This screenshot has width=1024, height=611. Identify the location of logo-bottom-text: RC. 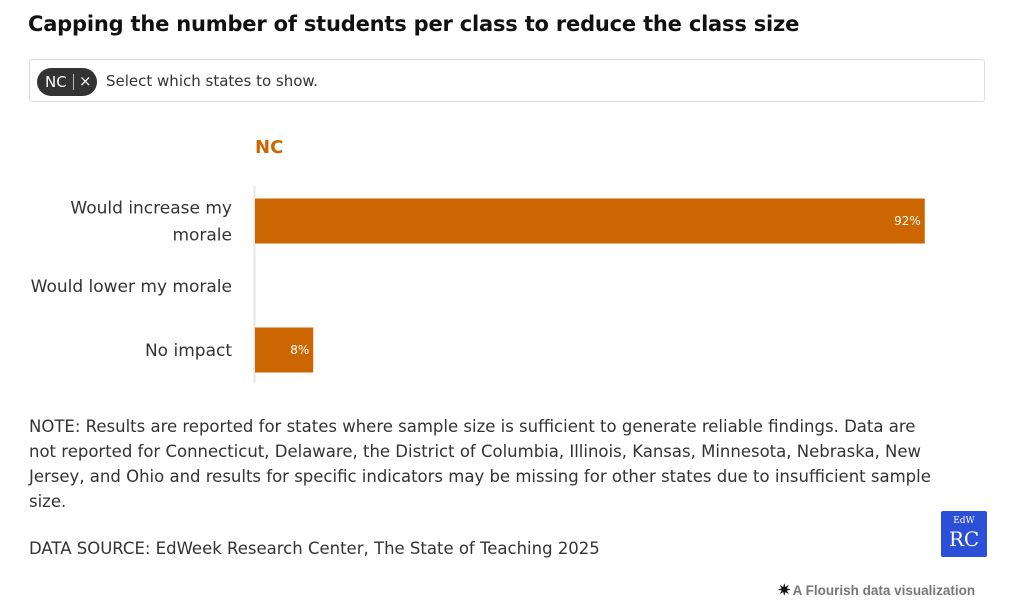
(964, 539).